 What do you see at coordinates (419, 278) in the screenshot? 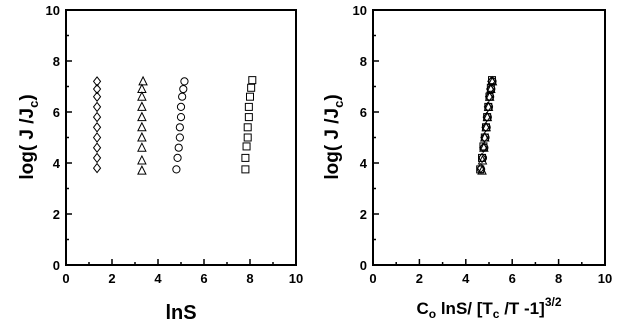
I see `right-x-tick-label: 2` at bounding box center [419, 278].